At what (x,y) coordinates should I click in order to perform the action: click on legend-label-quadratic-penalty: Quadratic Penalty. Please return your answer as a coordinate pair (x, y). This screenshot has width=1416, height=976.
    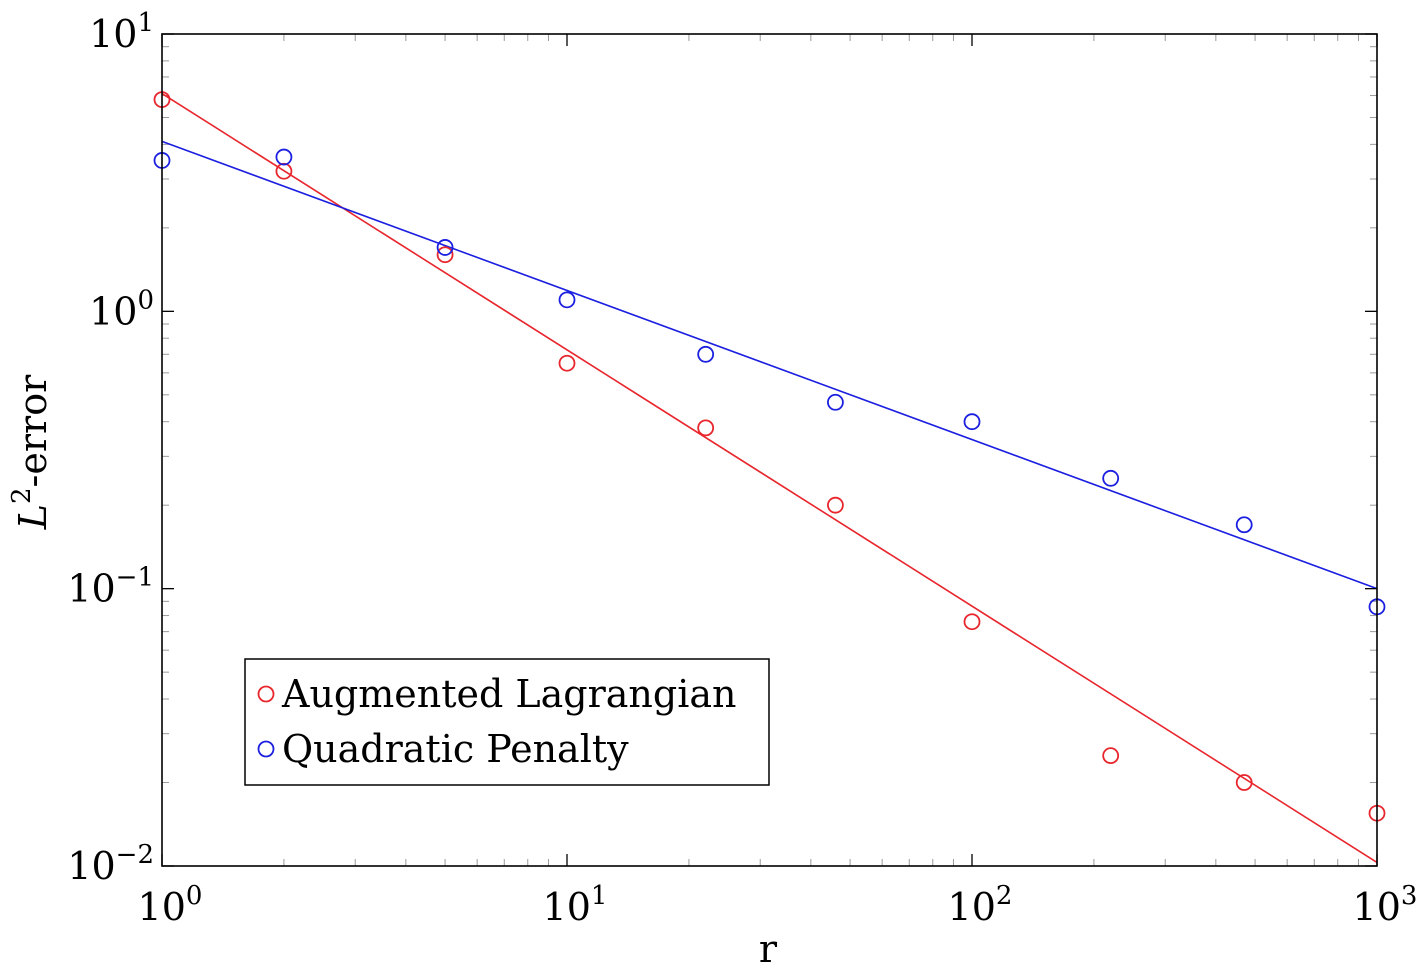
    Looking at the image, I should click on (455, 749).